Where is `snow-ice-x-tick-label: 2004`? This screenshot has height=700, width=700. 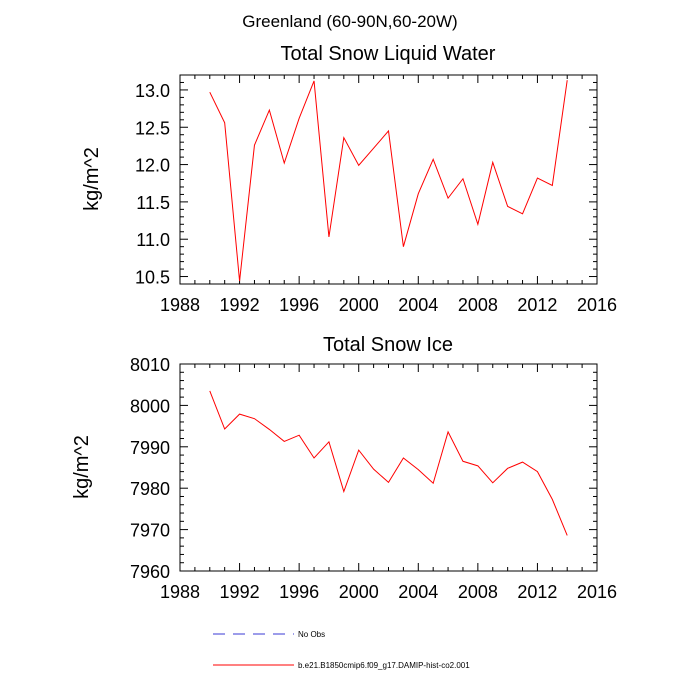
snow-ice-x-tick-label: 2004 is located at coordinates (418, 592).